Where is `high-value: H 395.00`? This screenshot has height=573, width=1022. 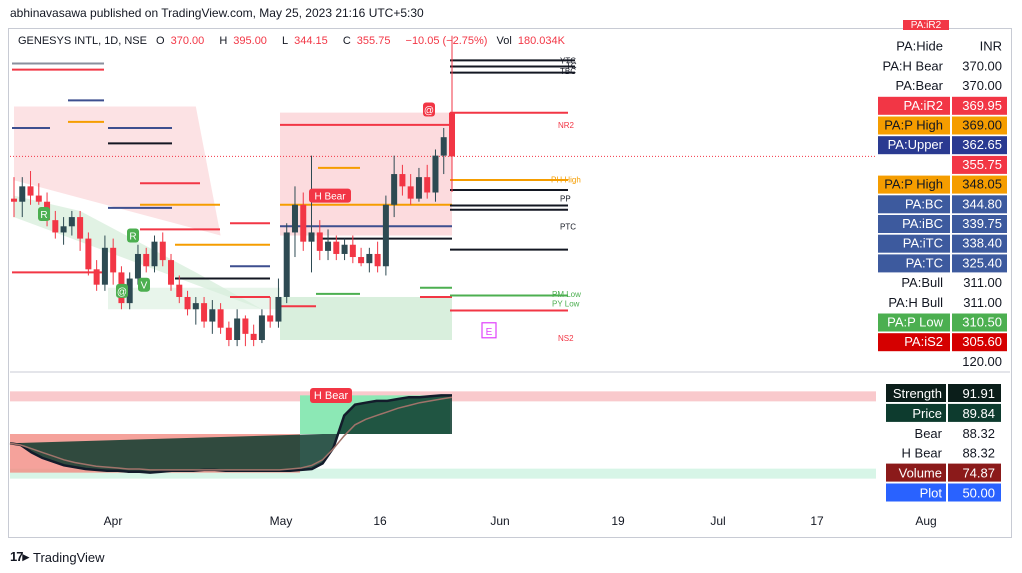 high-value: H 395.00 is located at coordinates (243, 41).